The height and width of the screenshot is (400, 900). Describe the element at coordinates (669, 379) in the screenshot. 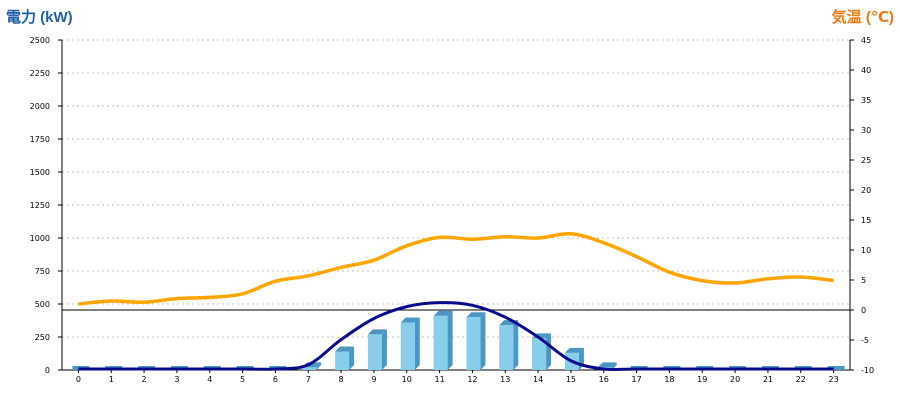

I see `x-tick-label: 18` at that location.